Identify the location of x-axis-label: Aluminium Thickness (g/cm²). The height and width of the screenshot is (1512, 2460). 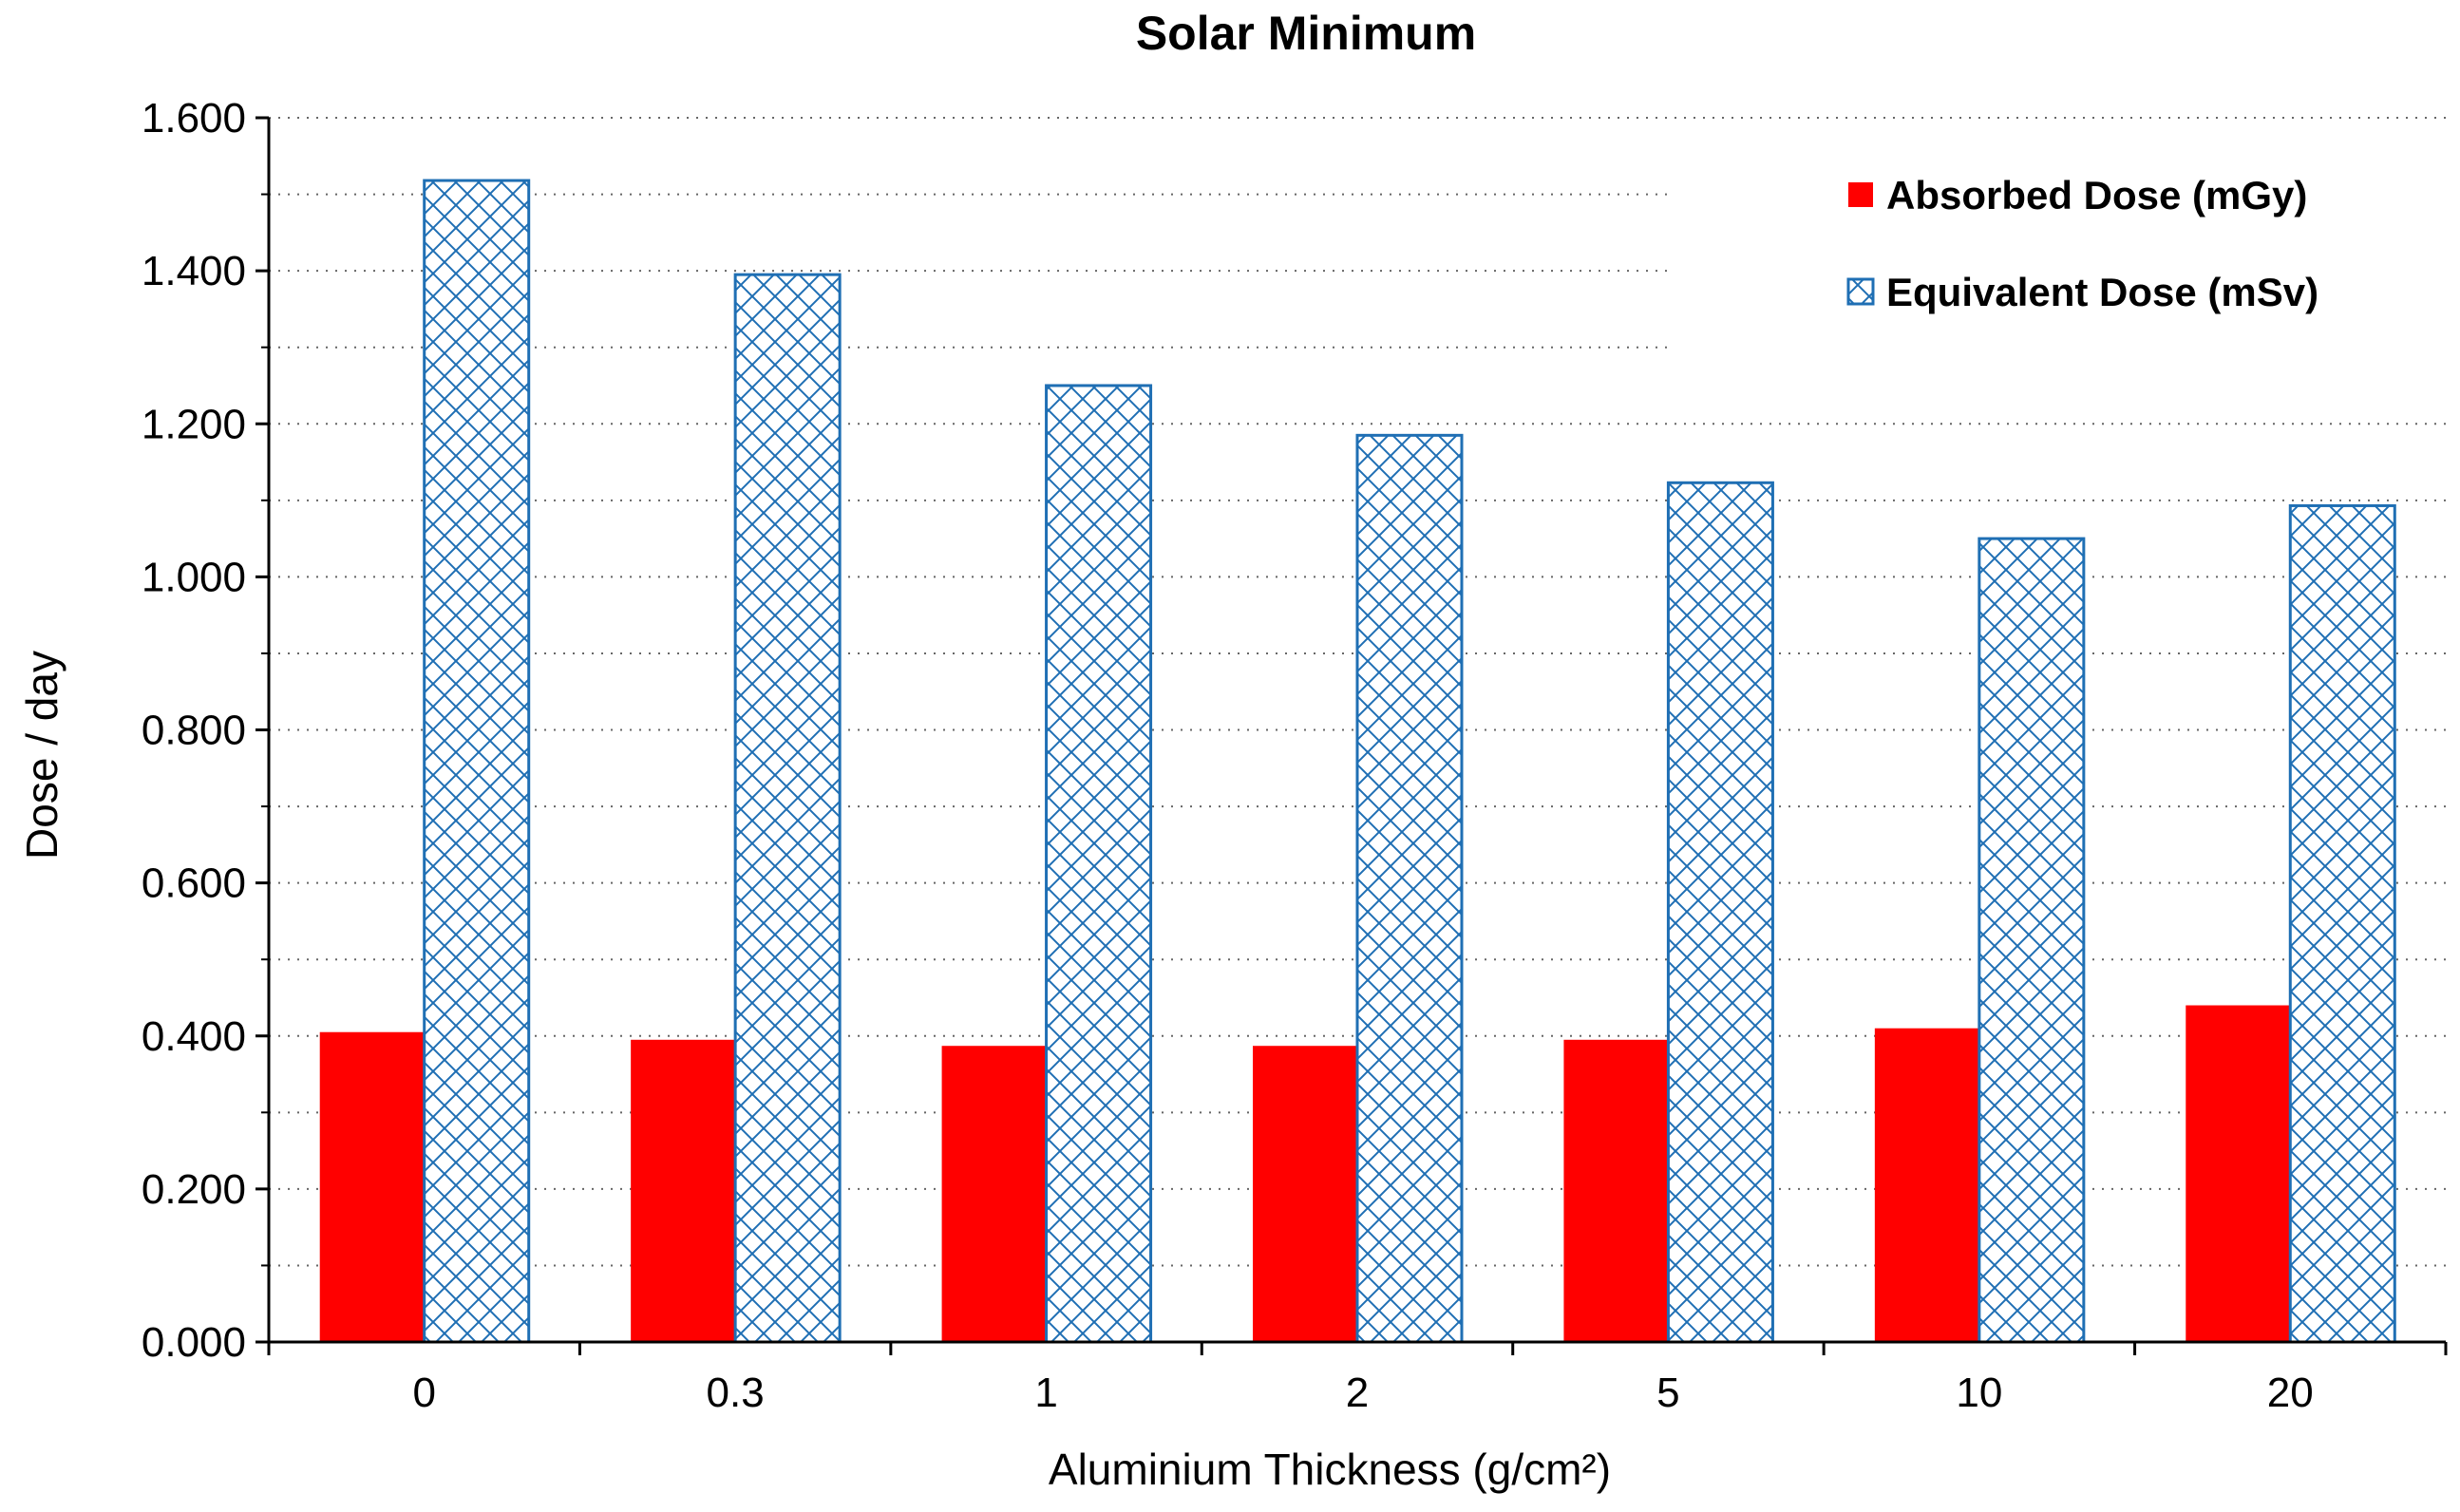
(1330, 1470).